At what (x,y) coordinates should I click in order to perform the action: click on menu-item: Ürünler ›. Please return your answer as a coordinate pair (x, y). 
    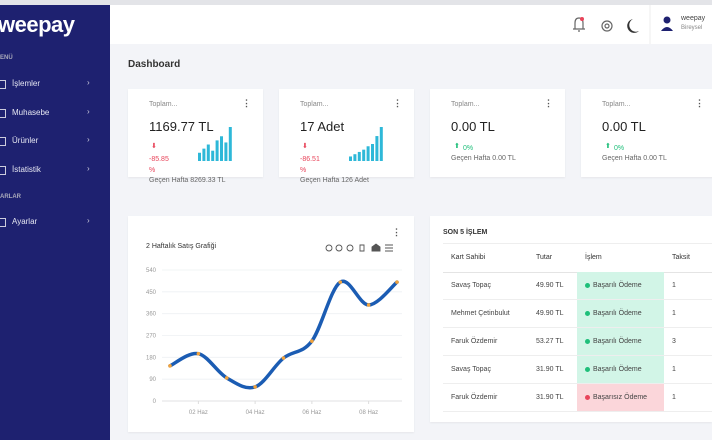
    Looking at the image, I should click on (55, 141).